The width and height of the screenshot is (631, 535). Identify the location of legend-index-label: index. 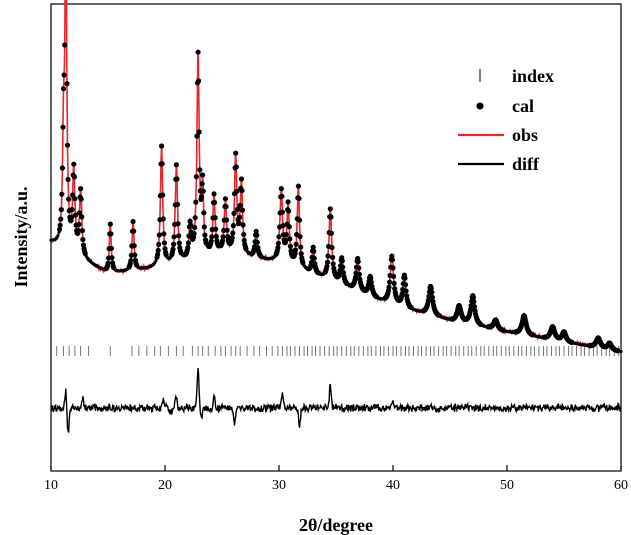
(533, 76).